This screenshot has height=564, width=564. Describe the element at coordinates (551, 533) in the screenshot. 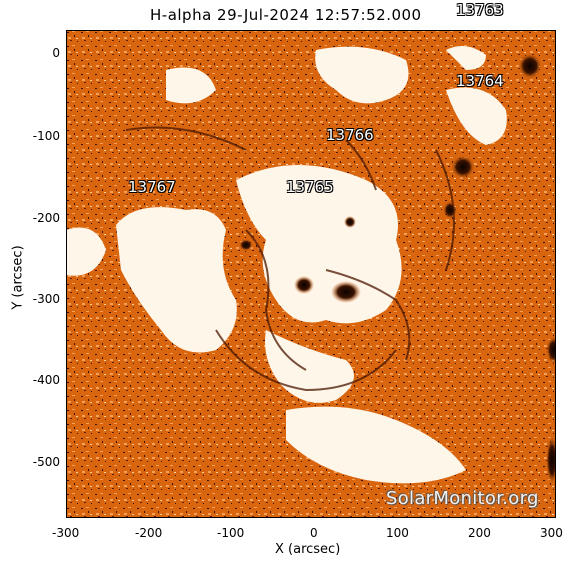

I see `x-tick-label: 300` at that location.